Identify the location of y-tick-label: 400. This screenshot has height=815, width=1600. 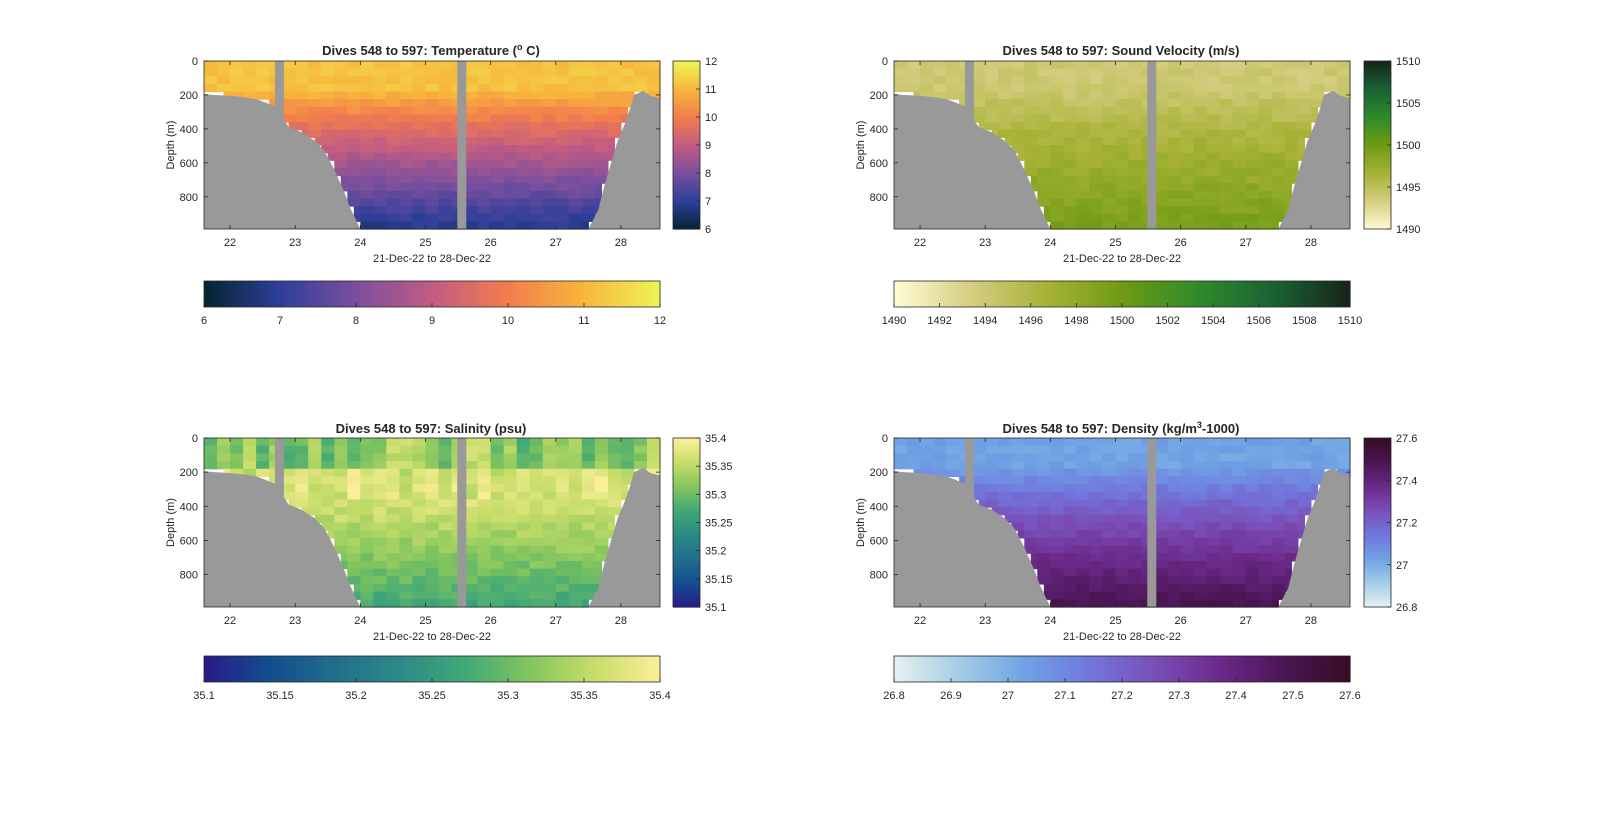
(189, 507).